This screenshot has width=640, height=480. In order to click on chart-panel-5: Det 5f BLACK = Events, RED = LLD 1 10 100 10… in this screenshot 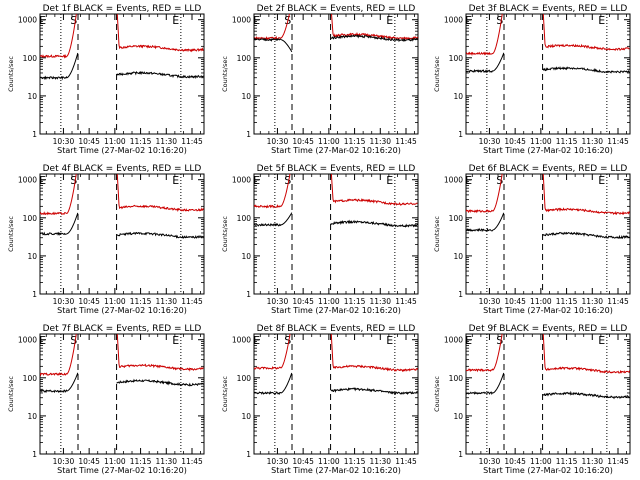, I will do `click(320, 239)`.